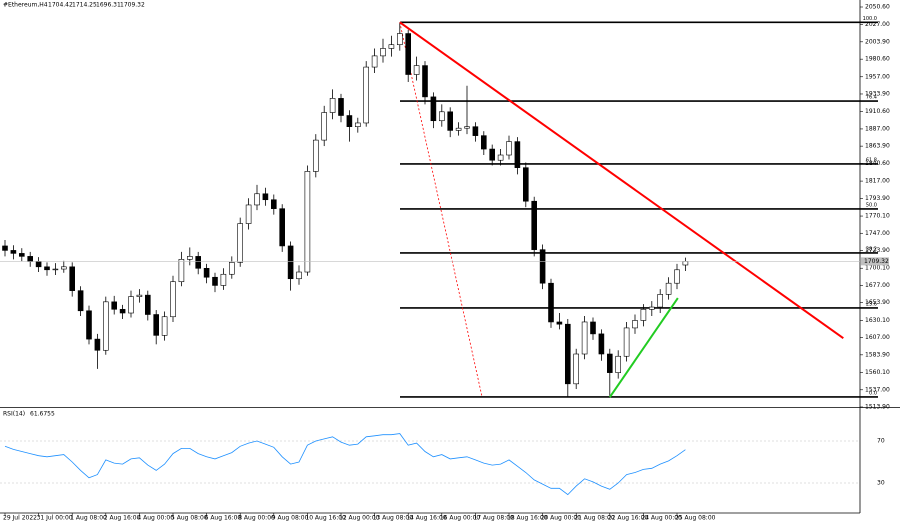  What do you see at coordinates (877, 302) in the screenshot?
I see `y-tick-label: 1653.90` at bounding box center [877, 302].